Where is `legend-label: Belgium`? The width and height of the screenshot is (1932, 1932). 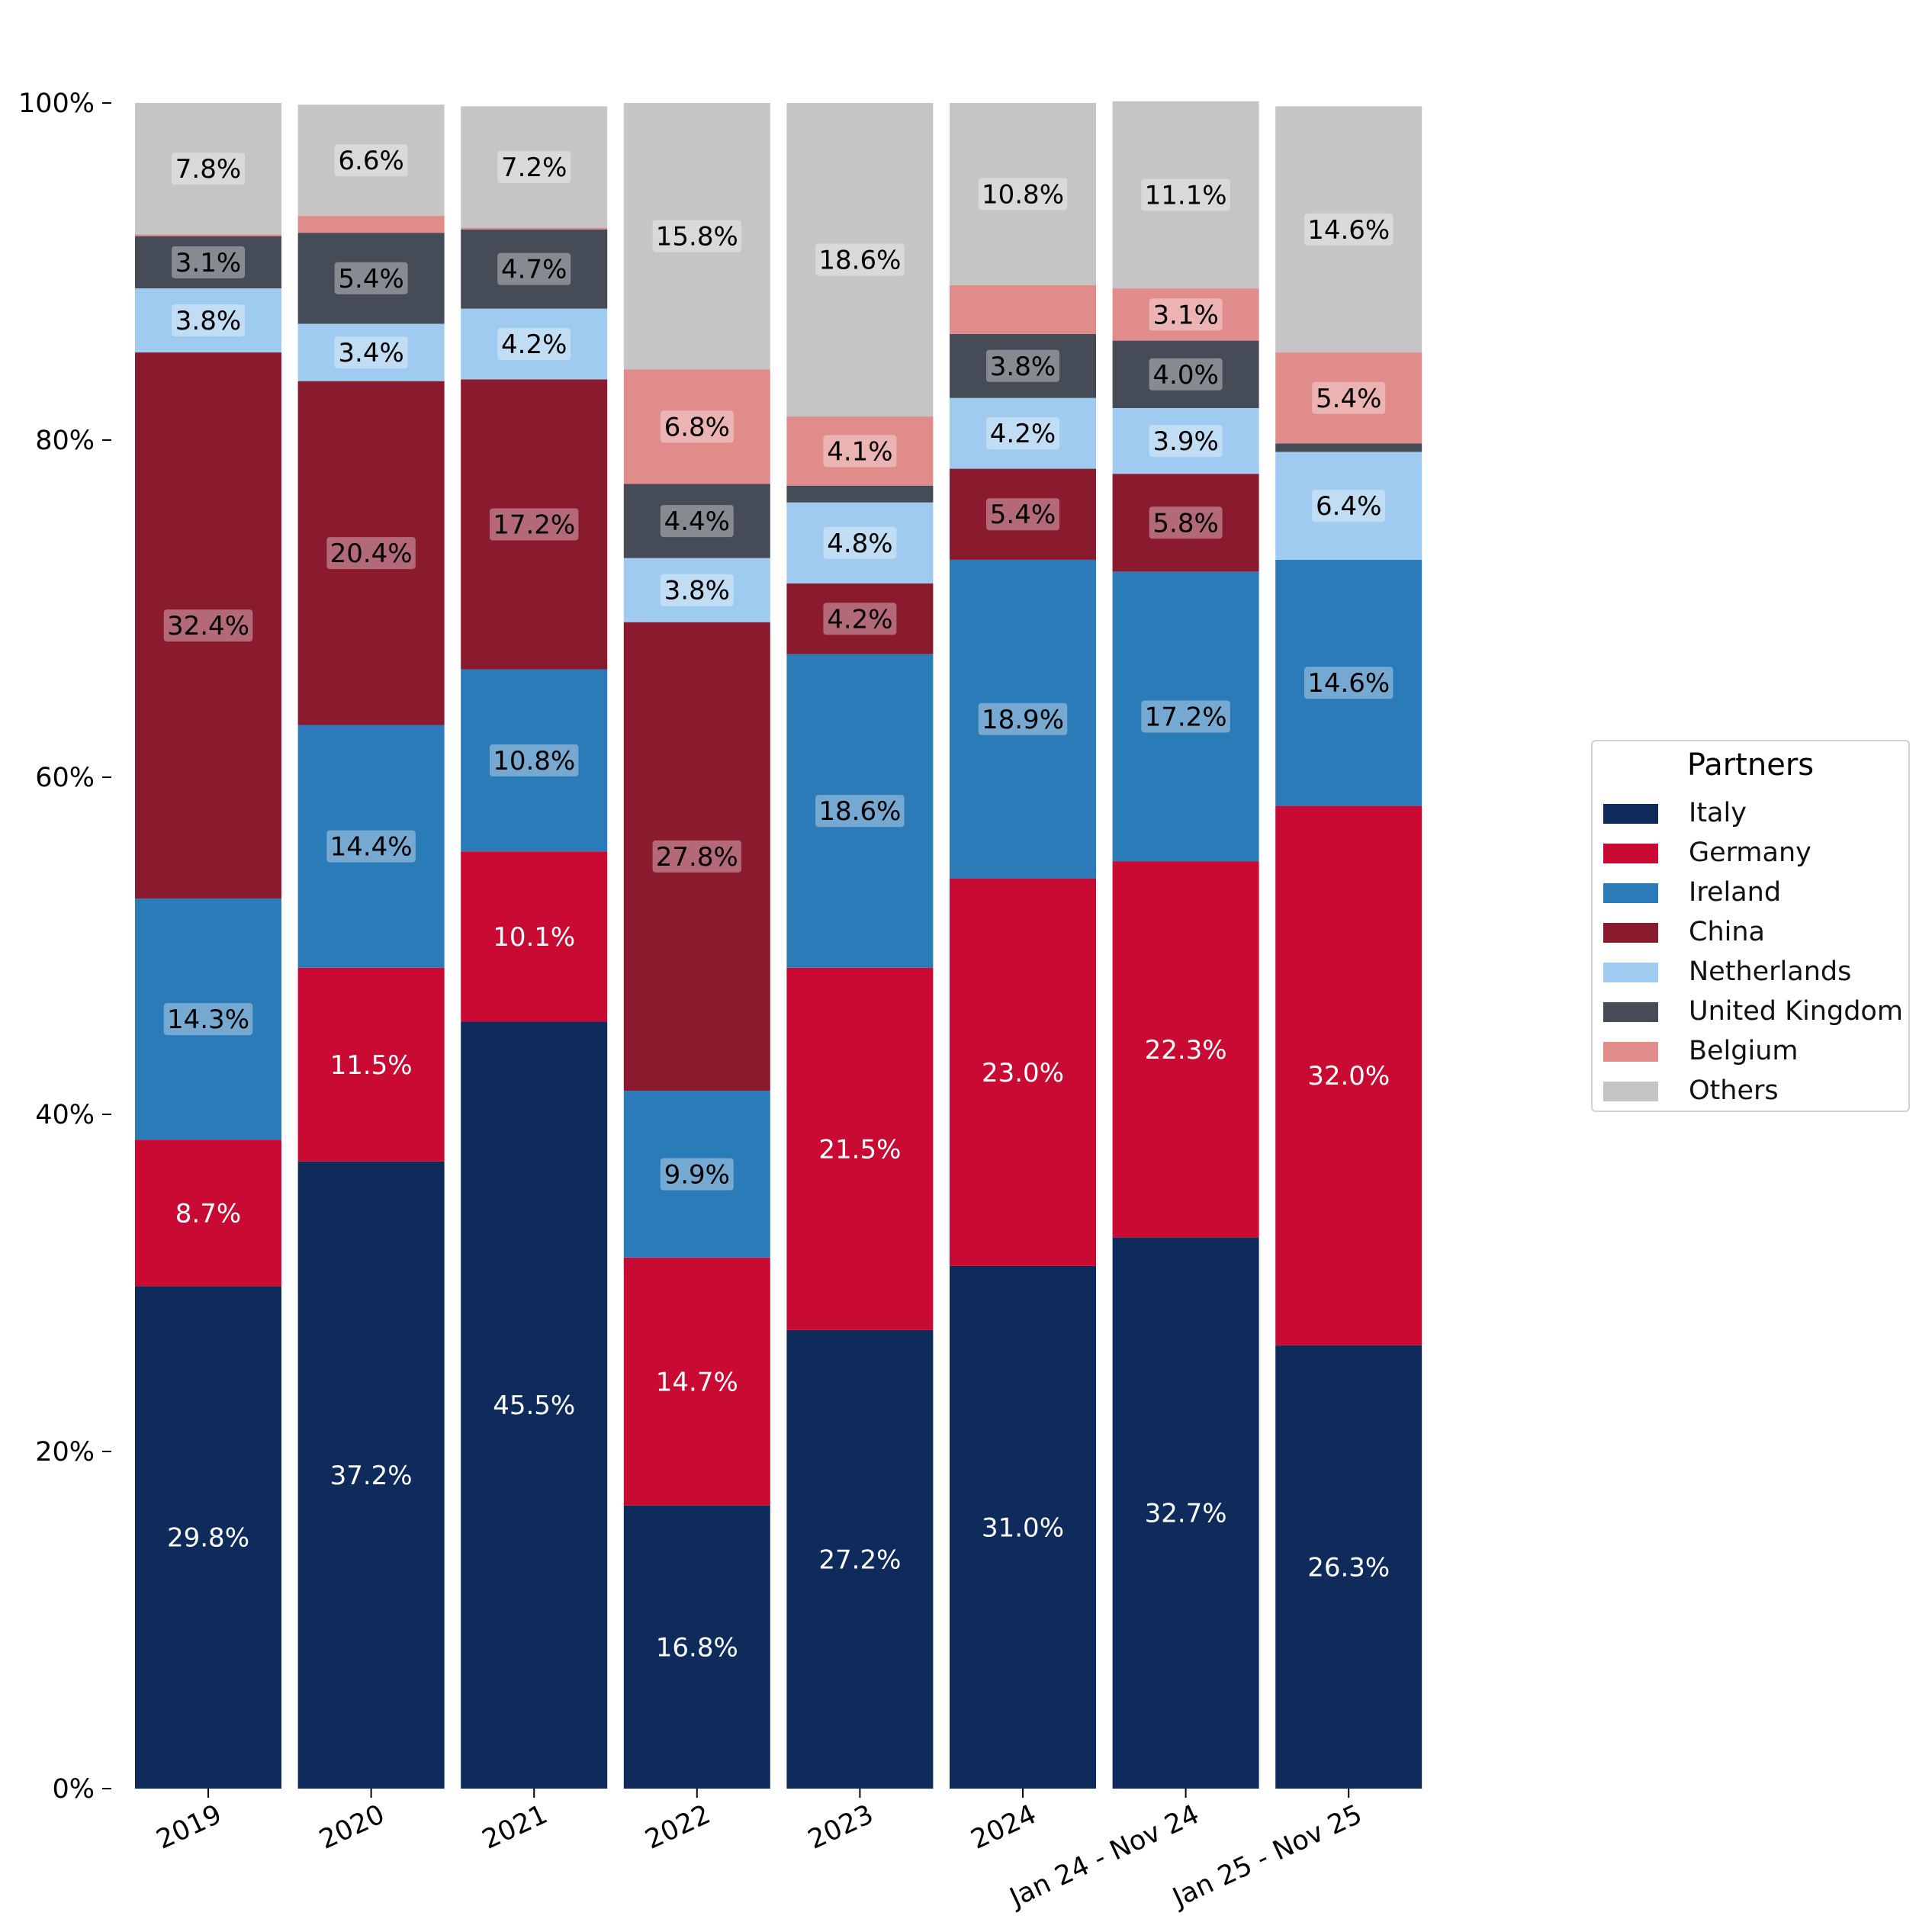 legend-label: Belgium is located at coordinates (1744, 1051).